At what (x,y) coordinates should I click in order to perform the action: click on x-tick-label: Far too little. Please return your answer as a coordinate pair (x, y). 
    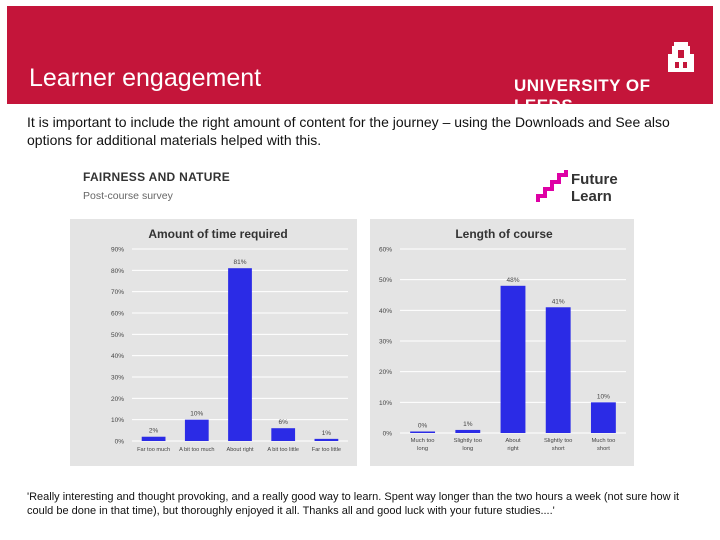
    Looking at the image, I should click on (326, 450).